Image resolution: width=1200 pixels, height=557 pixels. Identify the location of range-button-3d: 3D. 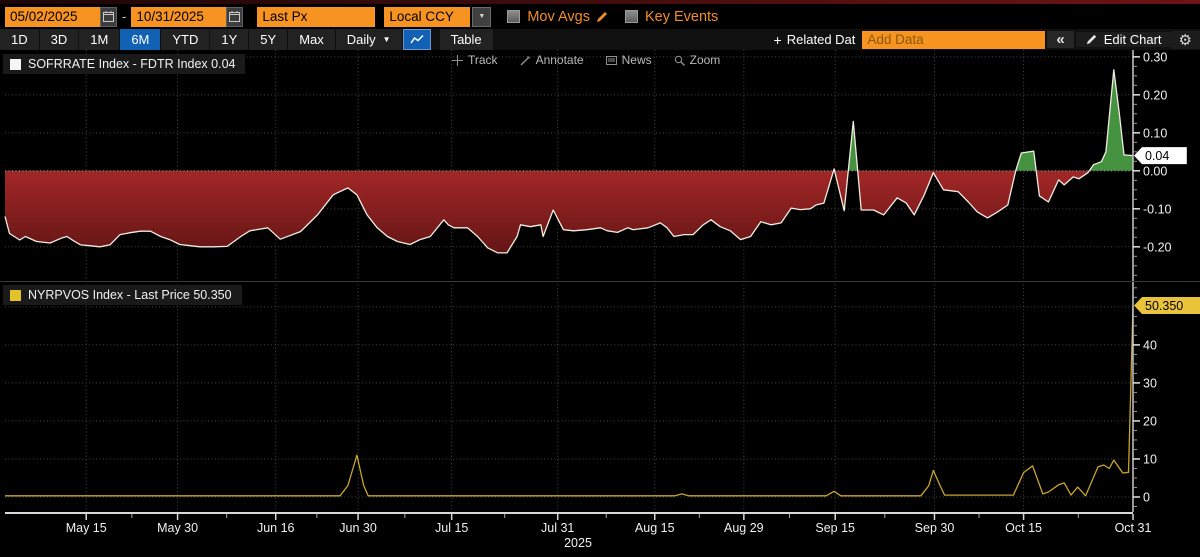
(59, 39).